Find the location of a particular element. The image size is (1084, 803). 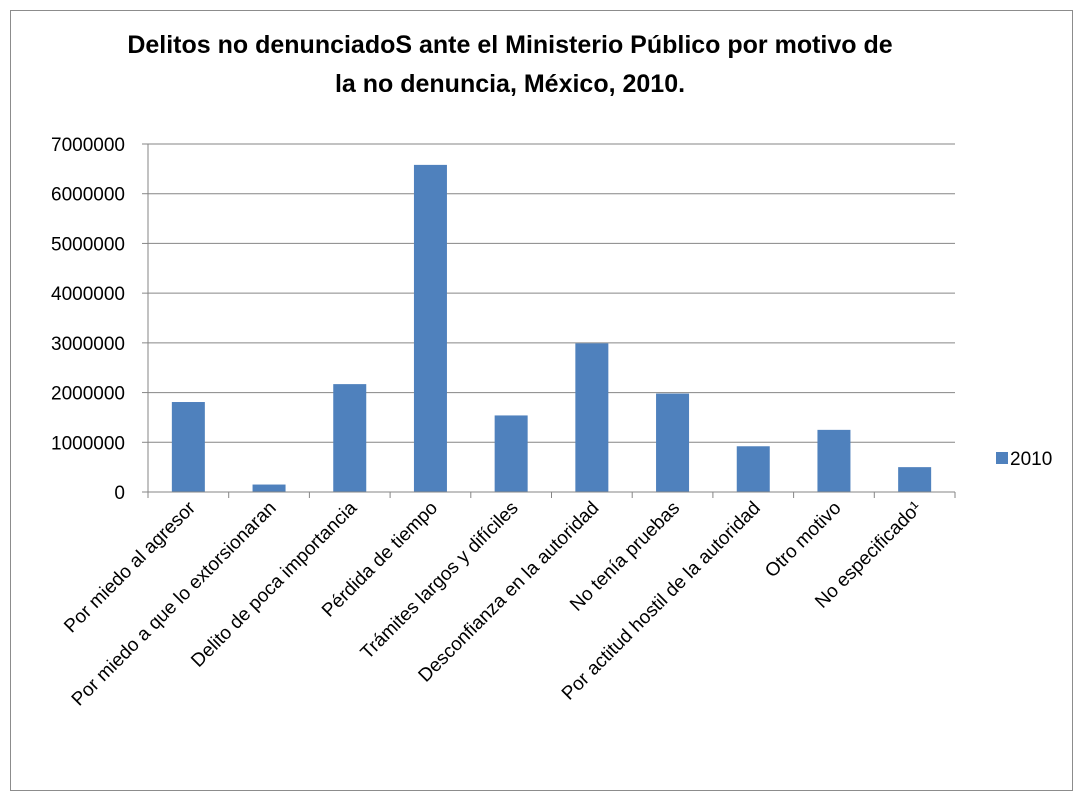

y-tick-label: 2000000 is located at coordinates (88, 394).